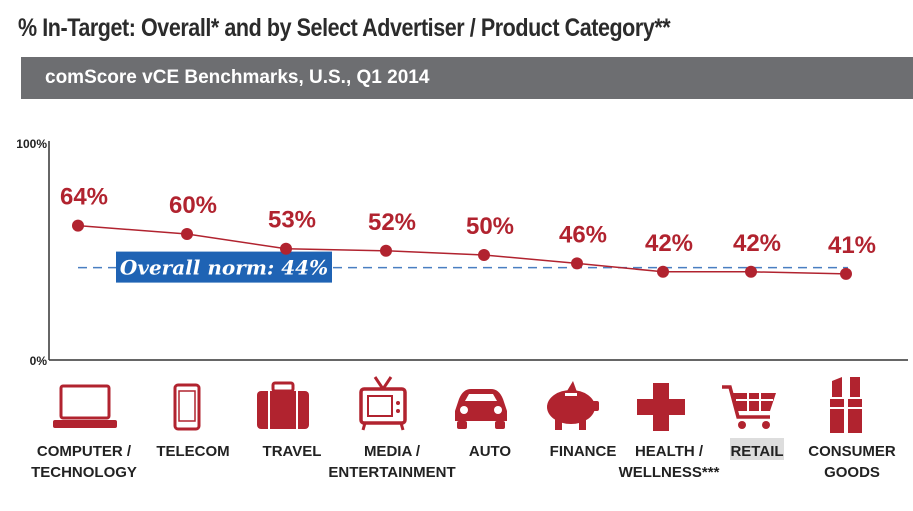 This screenshot has width=913, height=511. I want to click on data-label-computer-technology: 64%, so click(84, 197).